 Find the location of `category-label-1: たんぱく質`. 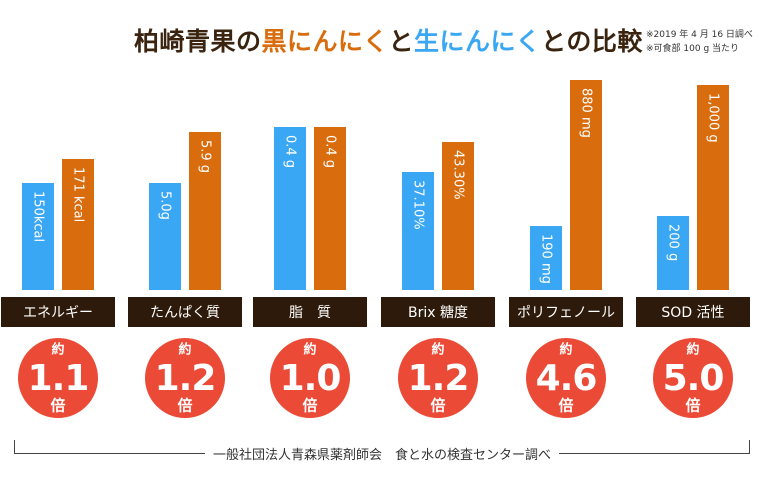

category-label-1: たんぱく質 is located at coordinates (185, 313).